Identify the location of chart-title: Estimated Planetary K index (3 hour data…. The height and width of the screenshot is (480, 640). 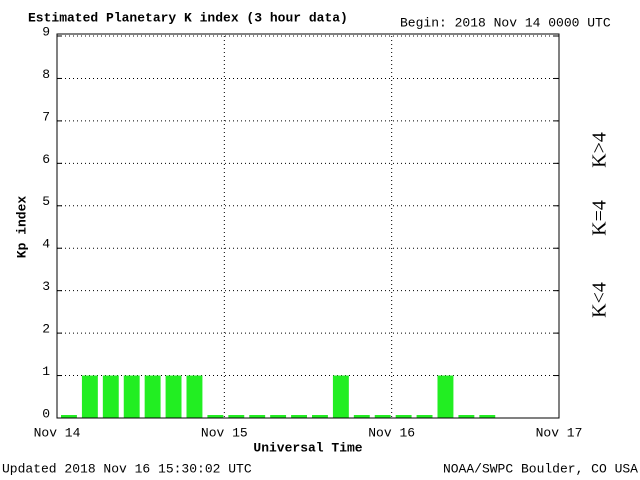
(188, 17).